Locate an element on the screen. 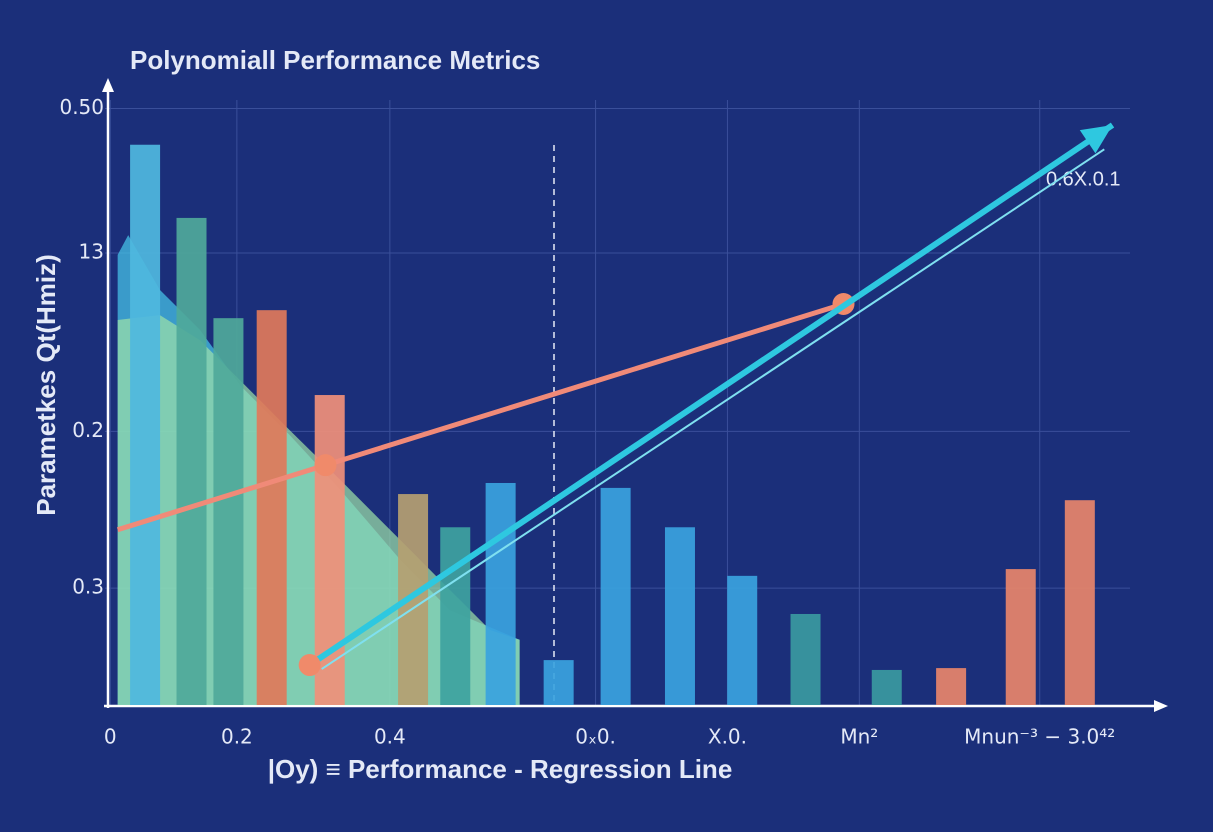 The height and width of the screenshot is (832, 1213). y-tick-label: 13 is located at coordinates (91, 251).